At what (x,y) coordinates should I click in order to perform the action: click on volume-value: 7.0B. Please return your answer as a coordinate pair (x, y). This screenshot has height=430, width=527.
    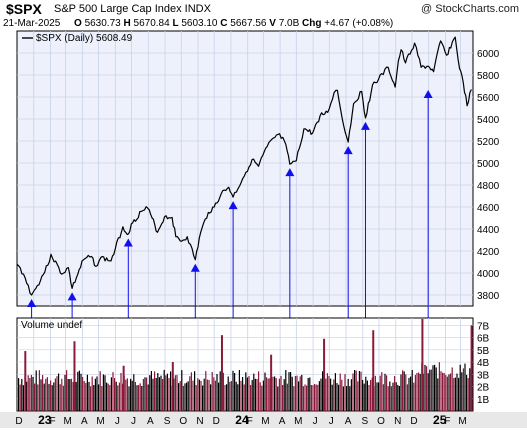
    Looking at the image, I should click on (289, 23).